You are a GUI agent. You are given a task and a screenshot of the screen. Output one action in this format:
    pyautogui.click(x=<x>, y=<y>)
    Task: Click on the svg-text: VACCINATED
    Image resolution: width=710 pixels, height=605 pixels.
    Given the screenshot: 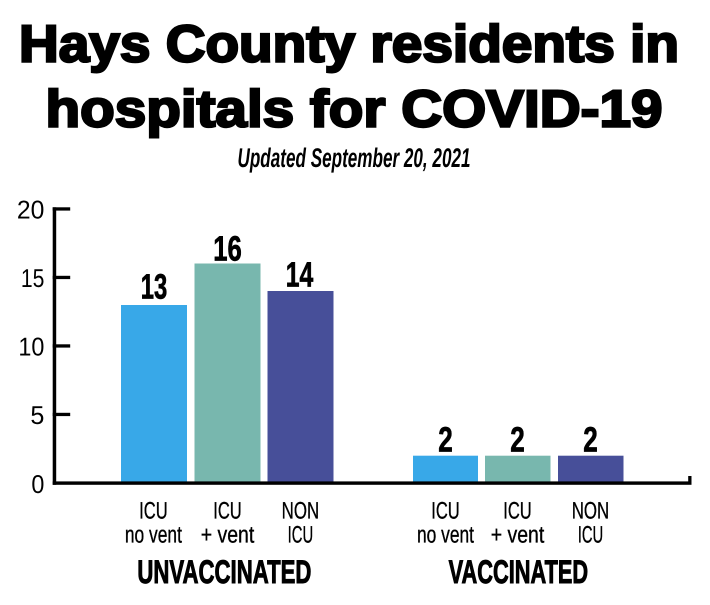 What is the action you would take?
    pyautogui.click(x=519, y=571)
    